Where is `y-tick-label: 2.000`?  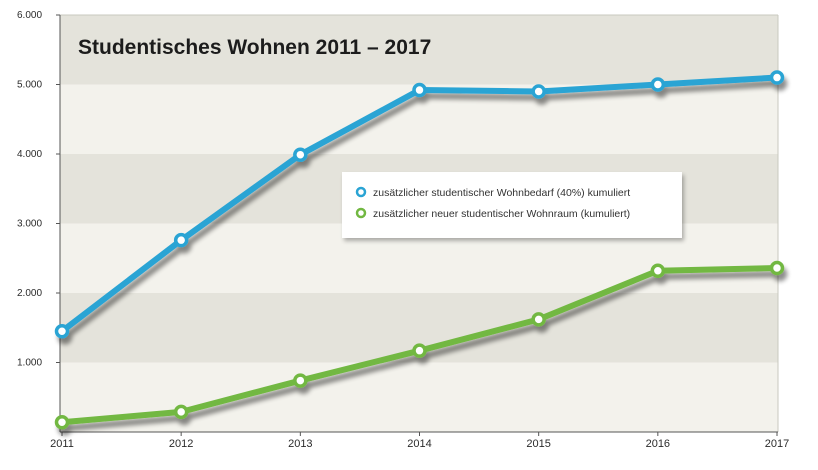
y-tick-label: 2.000 is located at coordinates (29, 293).